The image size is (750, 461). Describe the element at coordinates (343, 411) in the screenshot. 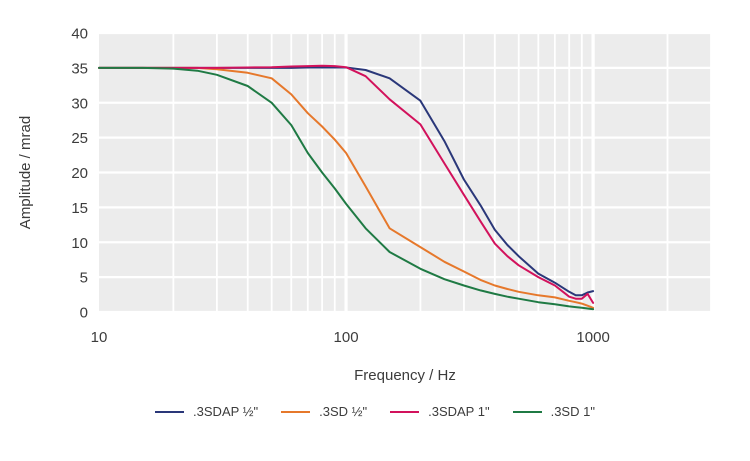

I see `legend-label: .3SD ½"` at that location.